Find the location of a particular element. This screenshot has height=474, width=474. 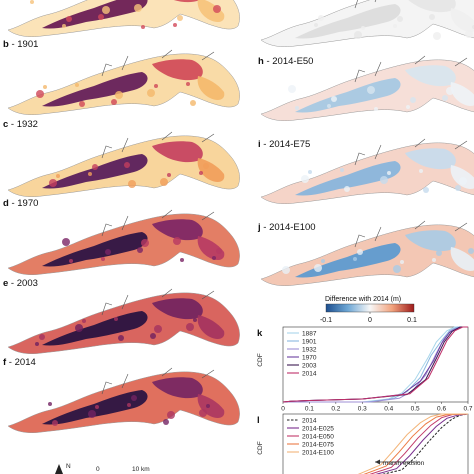

chart-l-ylabel: CDF is located at coordinates (260, 447).